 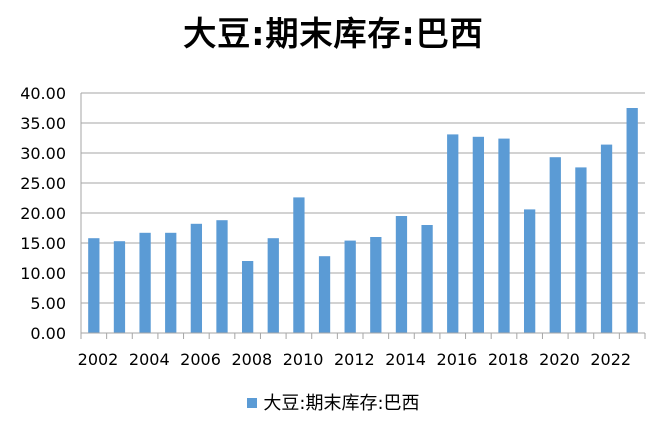 I want to click on x-tick-label: 2006, so click(x=200, y=359).